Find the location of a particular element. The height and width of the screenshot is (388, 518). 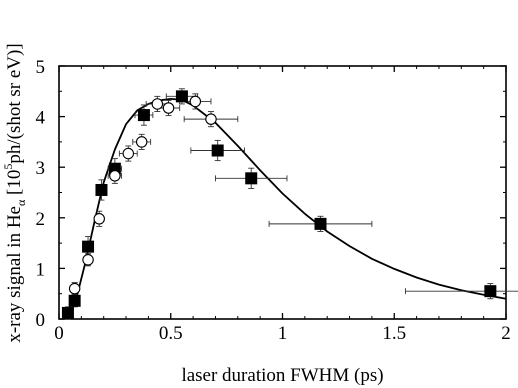

y-tick-label: 5 is located at coordinates (41, 67).